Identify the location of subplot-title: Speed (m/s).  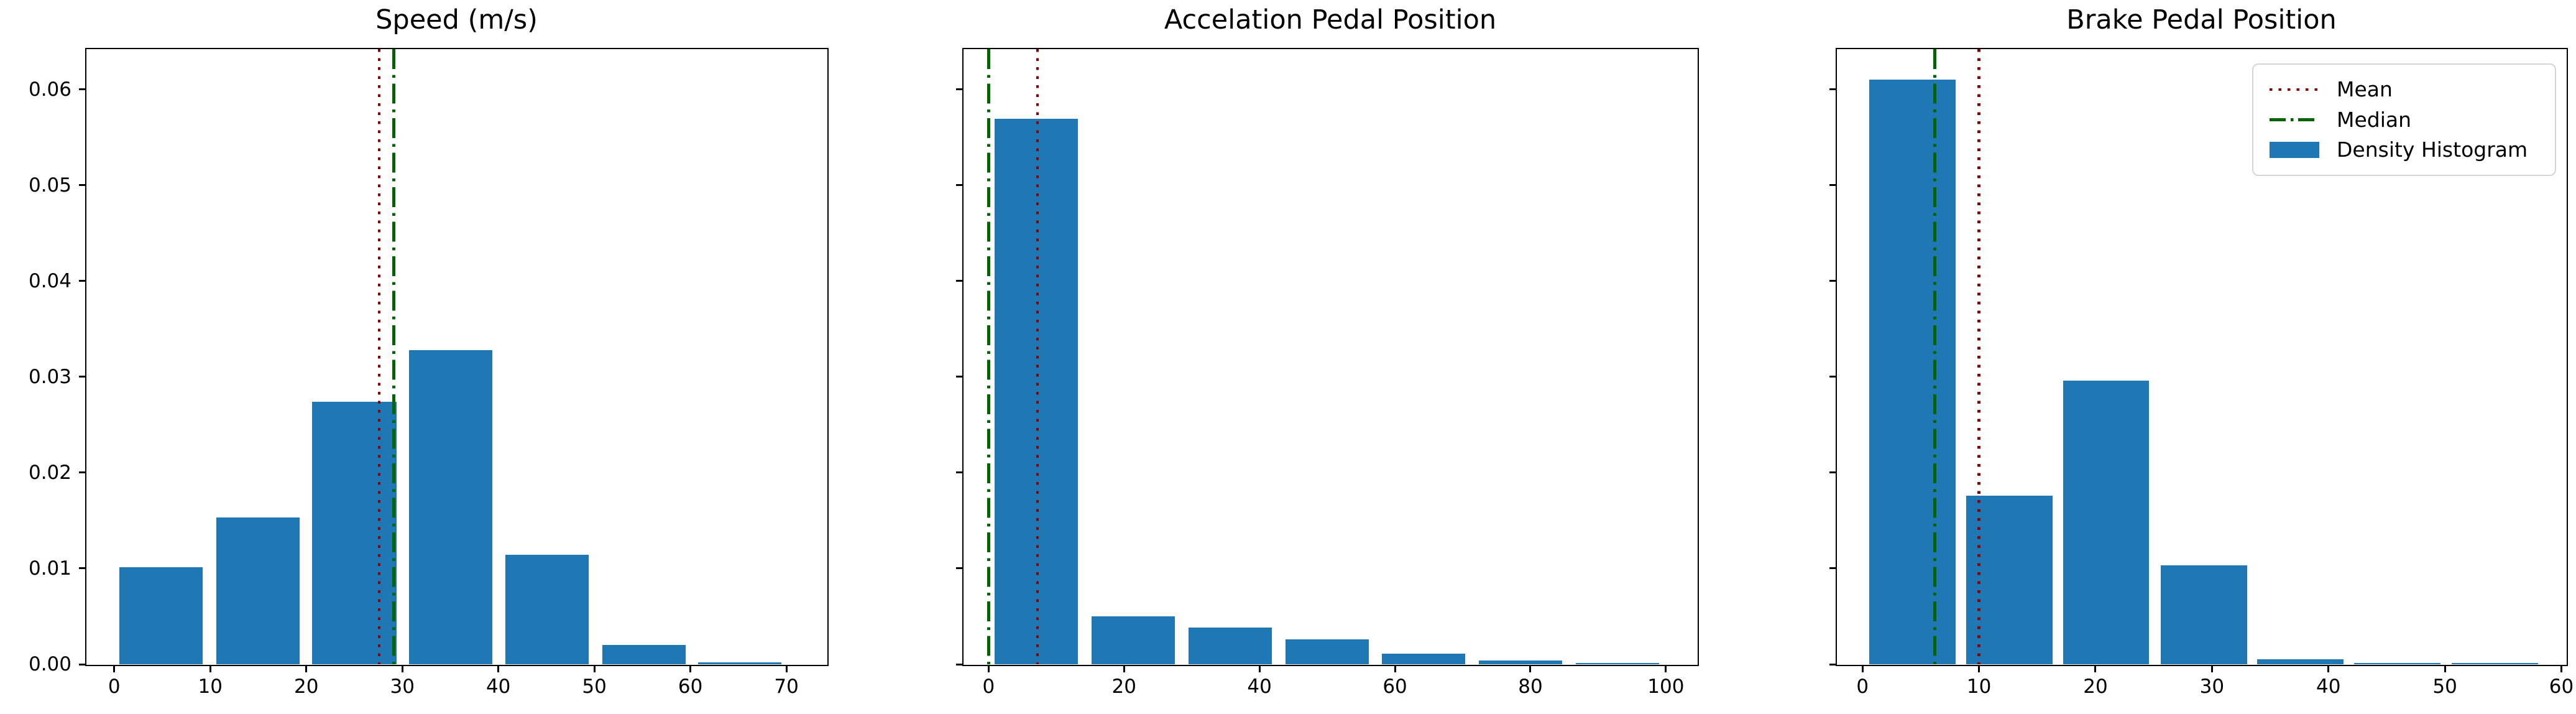
(456, 19).